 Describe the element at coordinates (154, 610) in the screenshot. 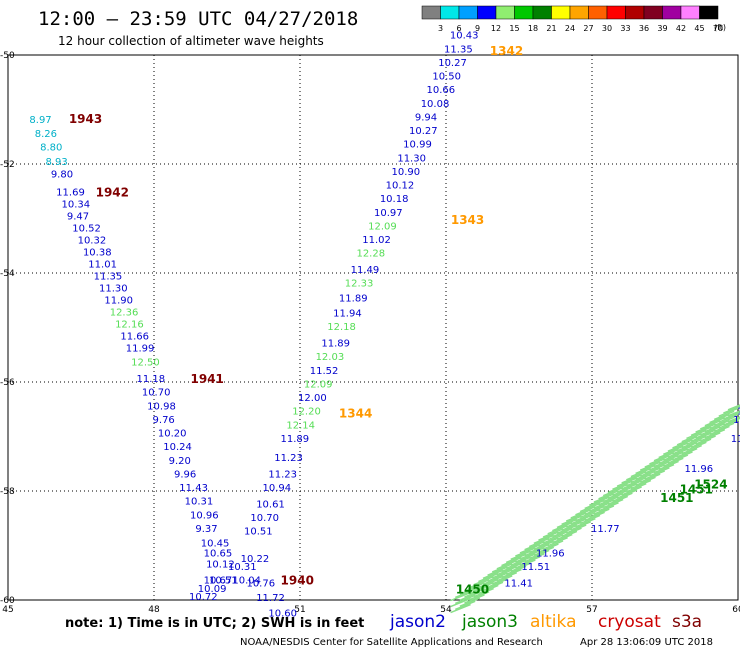

I see `x-tick-label: 48` at that location.